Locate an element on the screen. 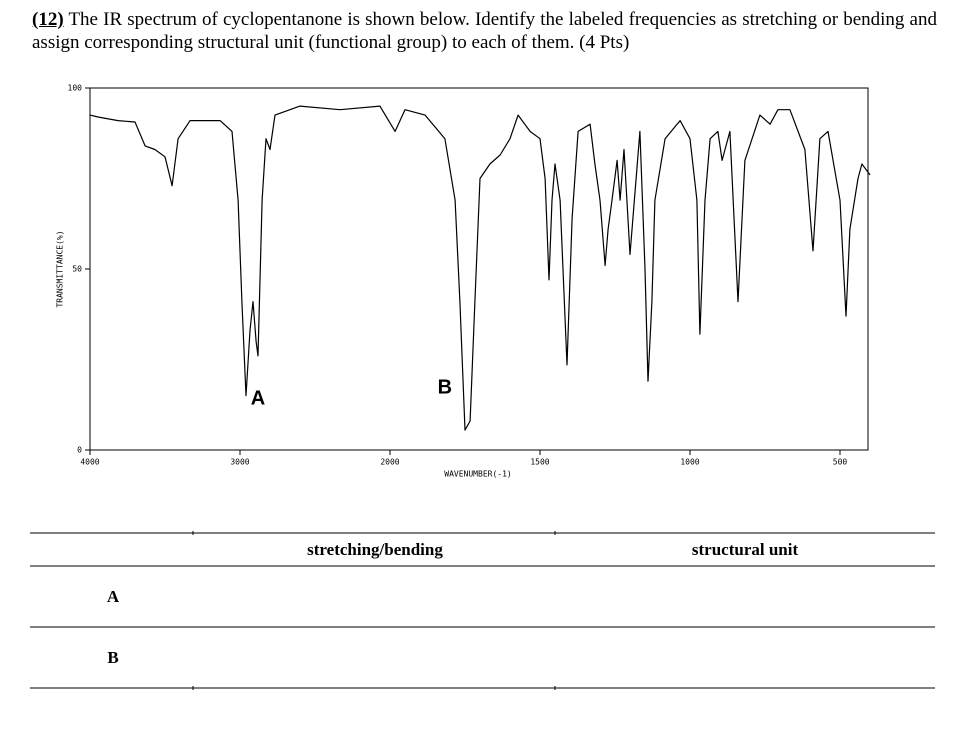 Image resolution: width=967 pixels, height=736 pixels. table-header: stretching/bending is located at coordinates (375, 549).